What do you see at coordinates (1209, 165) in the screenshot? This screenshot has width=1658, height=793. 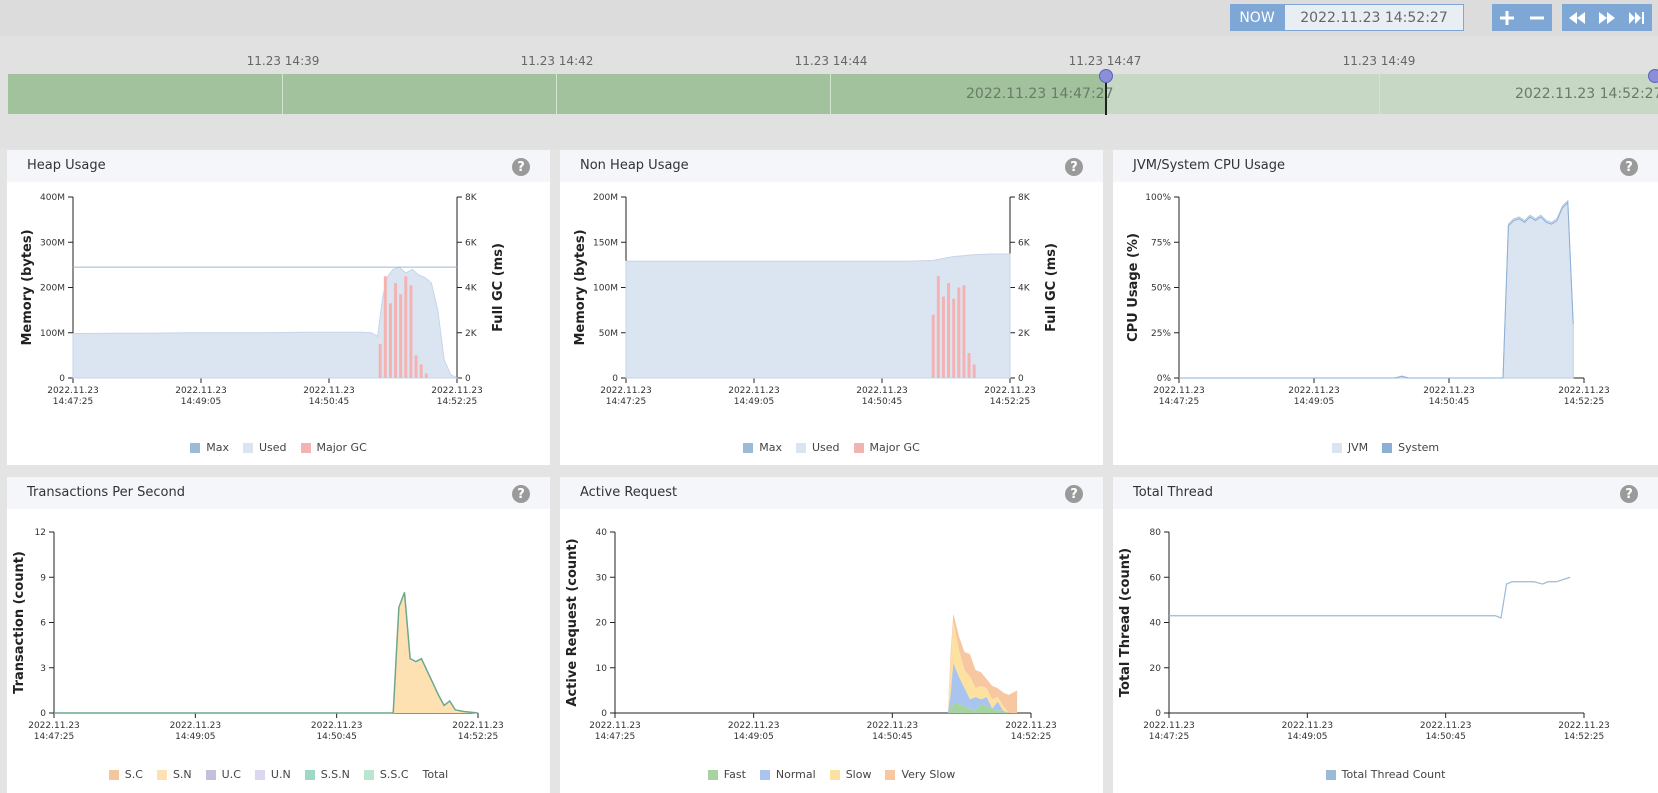 I see `panel-title: JVM/System CPU Usage` at bounding box center [1209, 165].